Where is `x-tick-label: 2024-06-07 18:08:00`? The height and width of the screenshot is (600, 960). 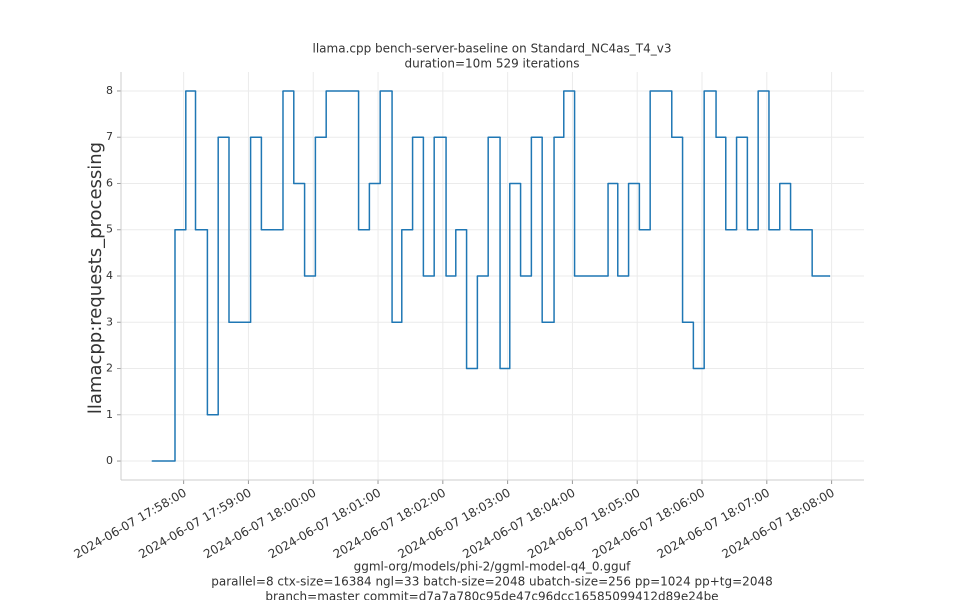 x-tick-label: 2024-06-07 18:08:00 is located at coordinates (777, 524).